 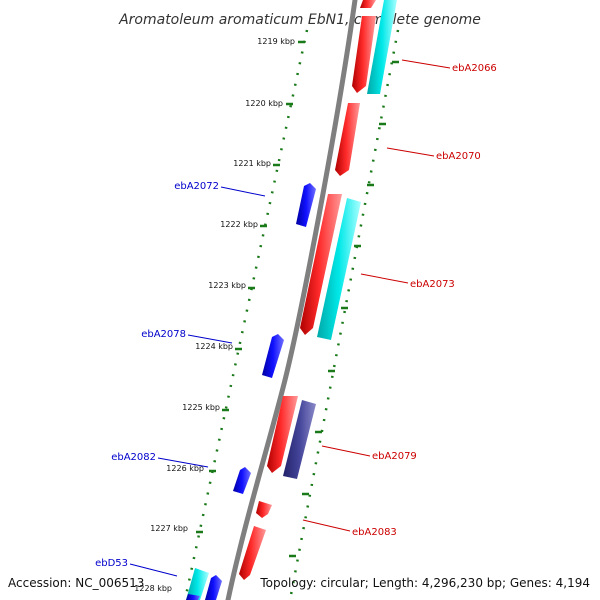 I want to click on tick-label: 1226 kbp, so click(x=185, y=468).